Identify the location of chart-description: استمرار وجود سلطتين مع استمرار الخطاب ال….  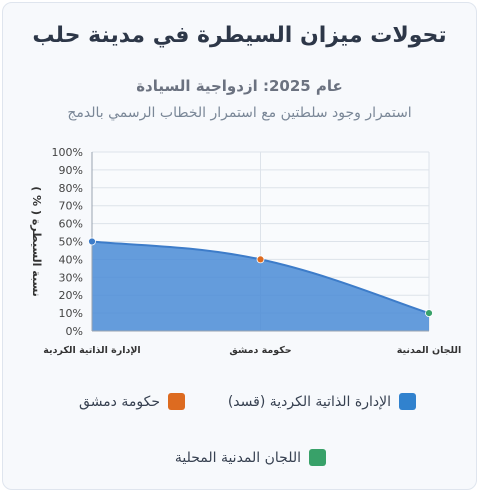
(239, 113).